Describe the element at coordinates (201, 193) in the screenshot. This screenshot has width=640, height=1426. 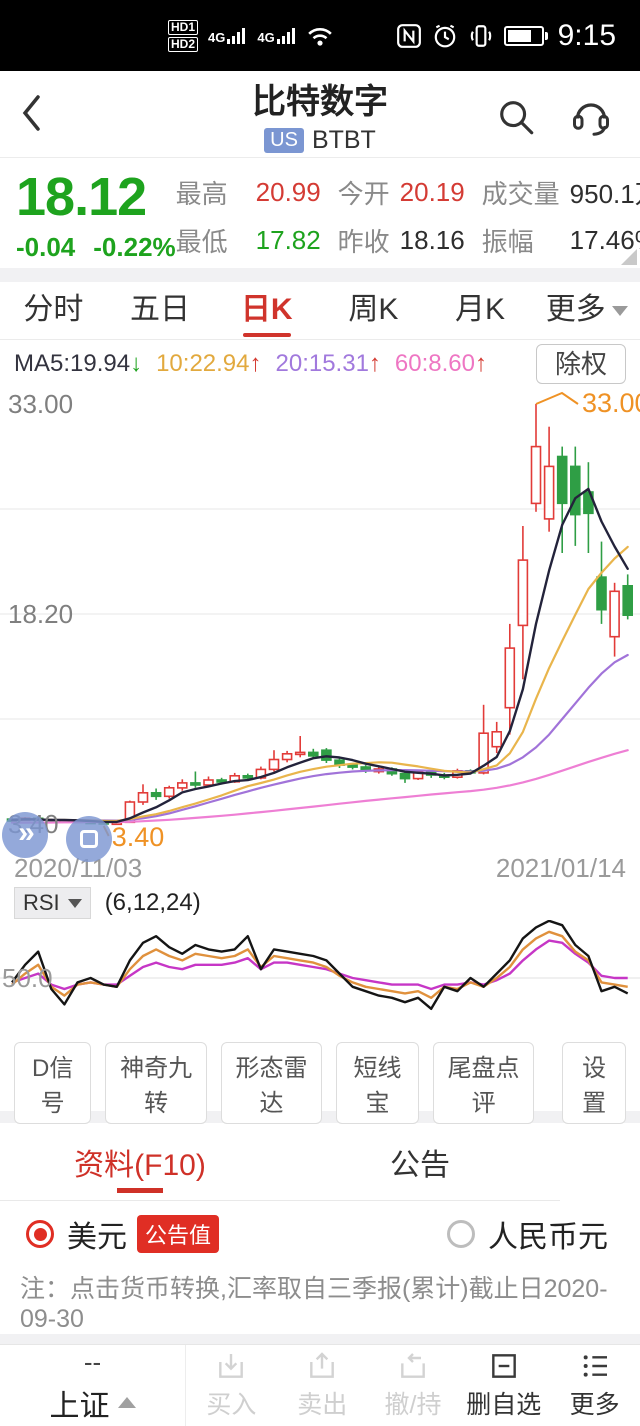
I see `stat-label: 最高` at that location.